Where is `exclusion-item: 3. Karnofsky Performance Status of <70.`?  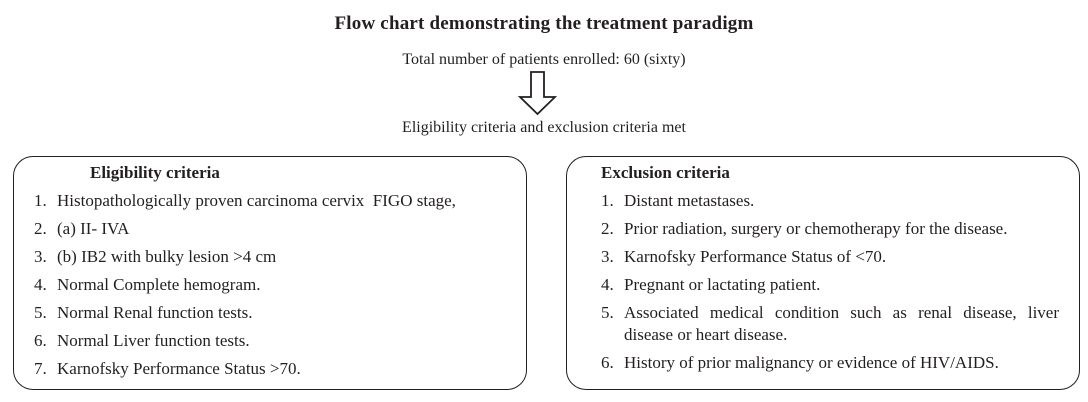 exclusion-item: 3. Karnofsky Performance Status of <70. is located at coordinates (830, 257).